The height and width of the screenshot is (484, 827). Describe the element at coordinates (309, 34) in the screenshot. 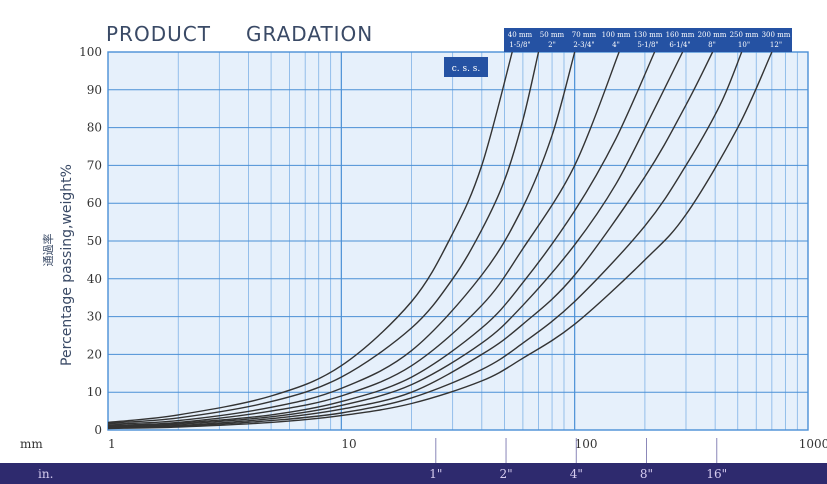

I see `chart-subtitle: GRADATION` at that location.